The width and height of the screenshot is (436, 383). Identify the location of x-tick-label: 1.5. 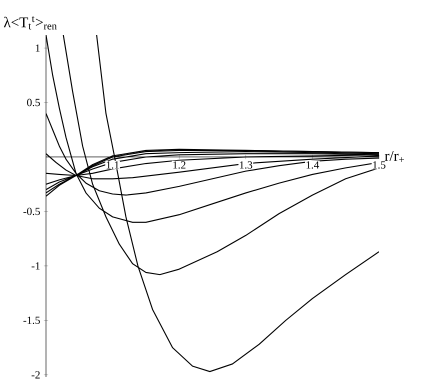
(379, 165).